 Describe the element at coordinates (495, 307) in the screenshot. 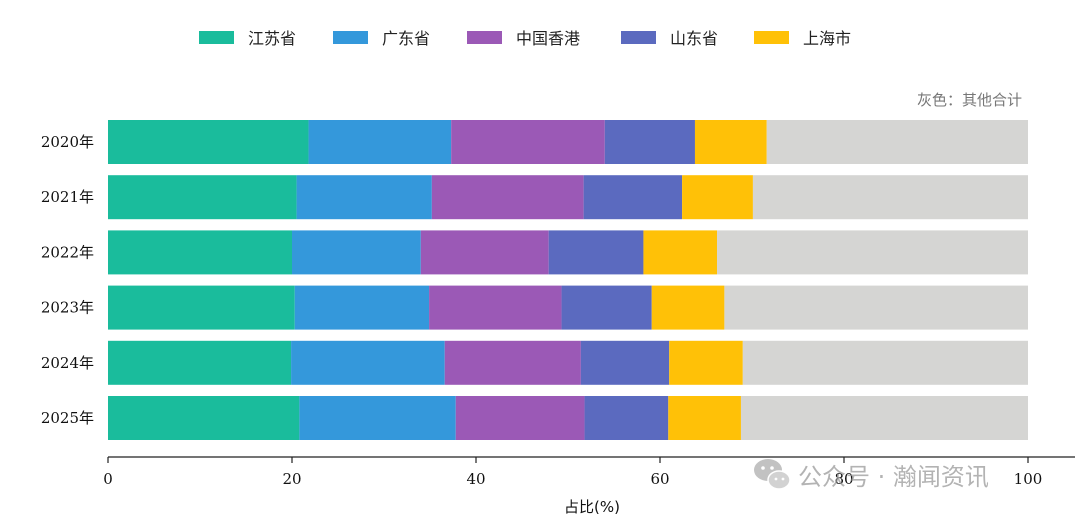

I see `bar-2023年-series-中国香港` at that location.